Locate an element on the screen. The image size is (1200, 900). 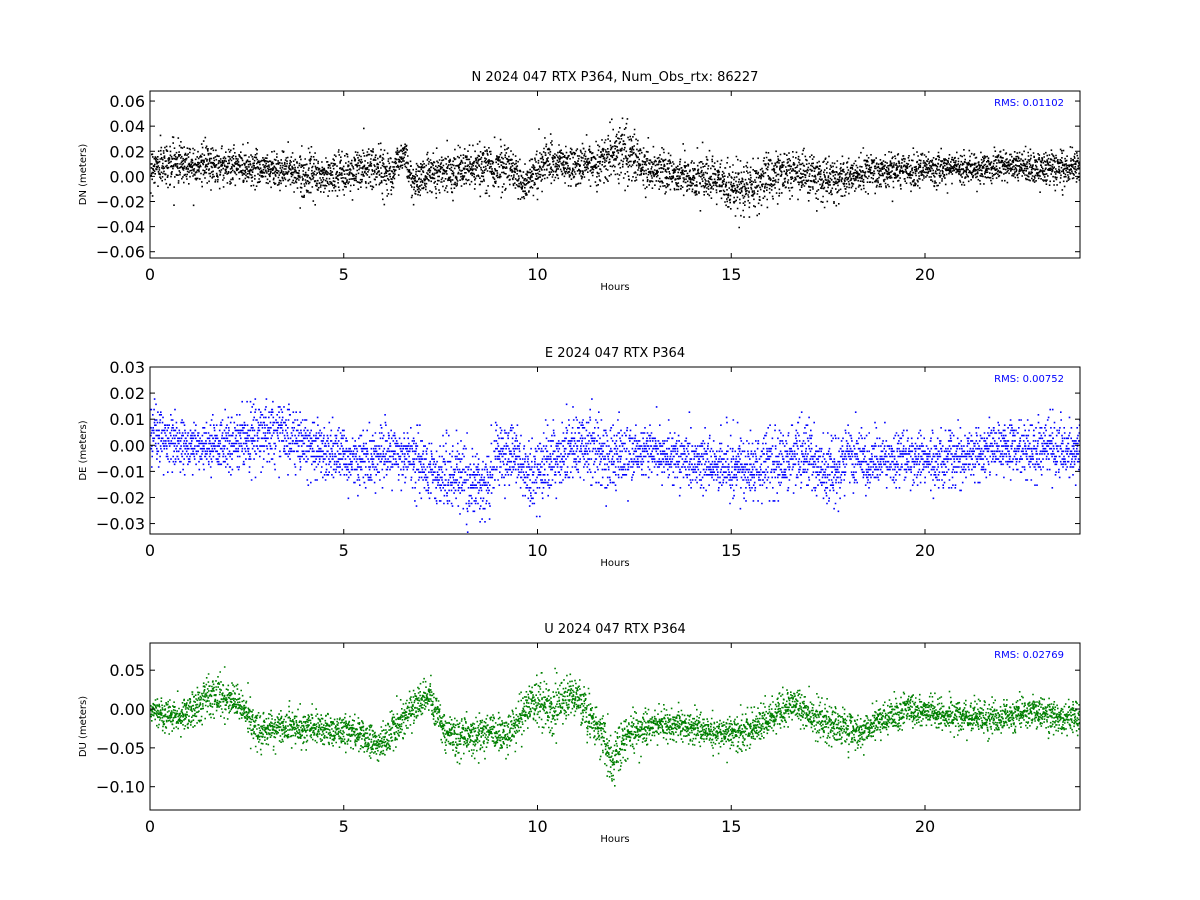
y-tick-label: −0.01 is located at coordinates (120, 471).